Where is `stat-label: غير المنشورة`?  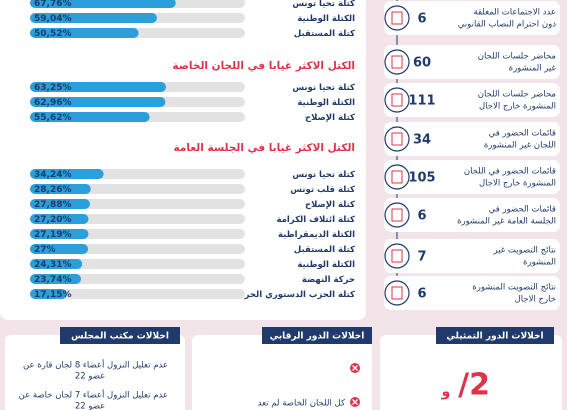
stat-label: غير المنشورة is located at coordinates (533, 69).